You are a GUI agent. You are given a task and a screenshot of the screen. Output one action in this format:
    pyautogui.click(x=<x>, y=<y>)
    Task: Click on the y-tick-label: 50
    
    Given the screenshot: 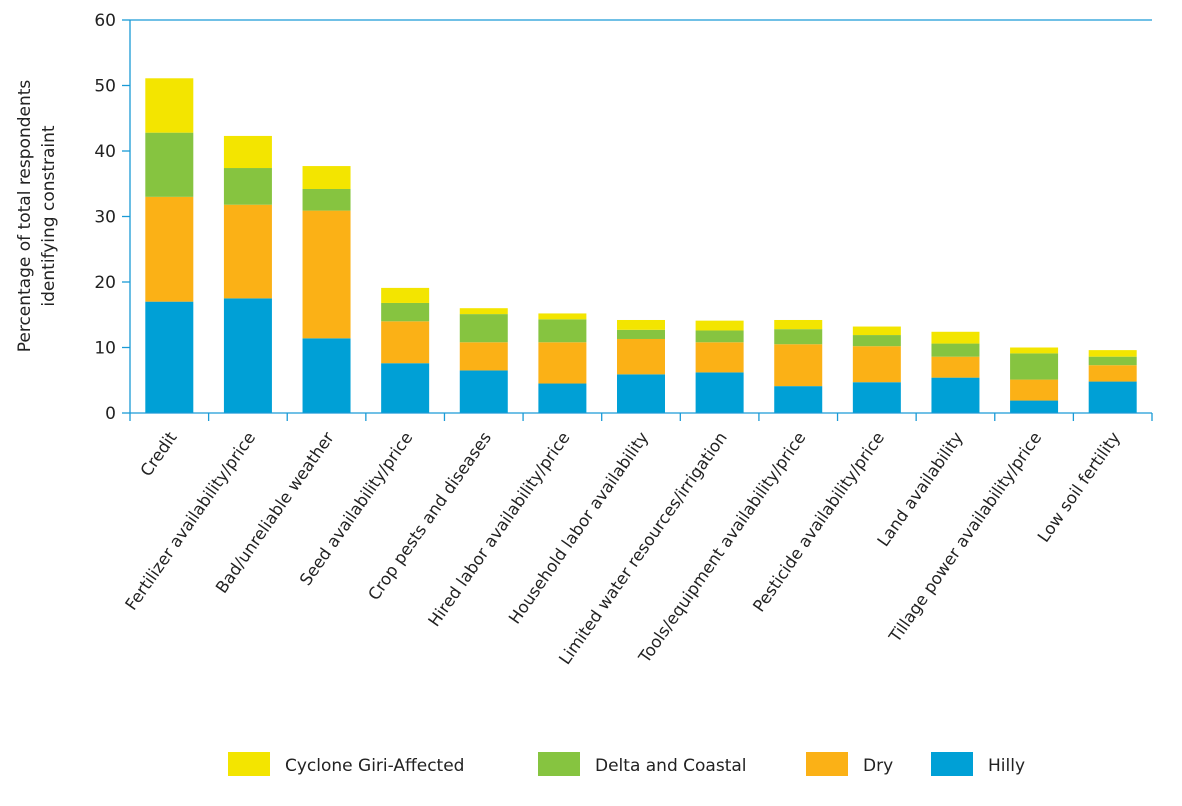 What is the action you would take?
    pyautogui.click(x=105, y=87)
    